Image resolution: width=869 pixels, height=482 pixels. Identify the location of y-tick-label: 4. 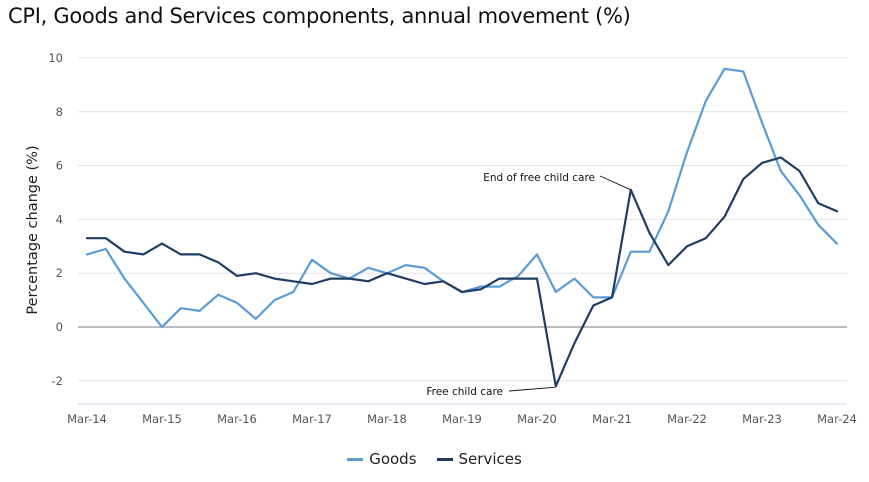
(59, 219).